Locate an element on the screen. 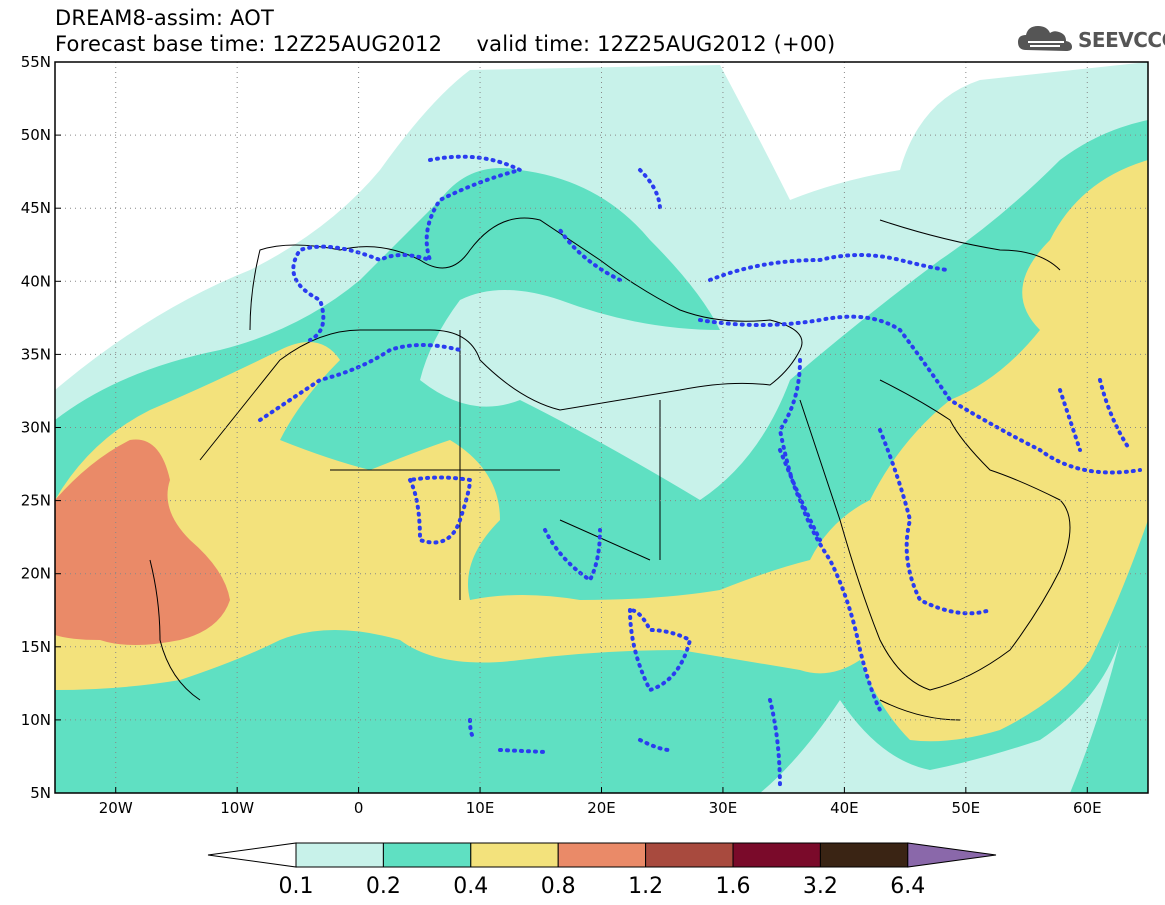 The height and width of the screenshot is (905, 1165). logo-text: SEEVCCC is located at coordinates (1121, 40).